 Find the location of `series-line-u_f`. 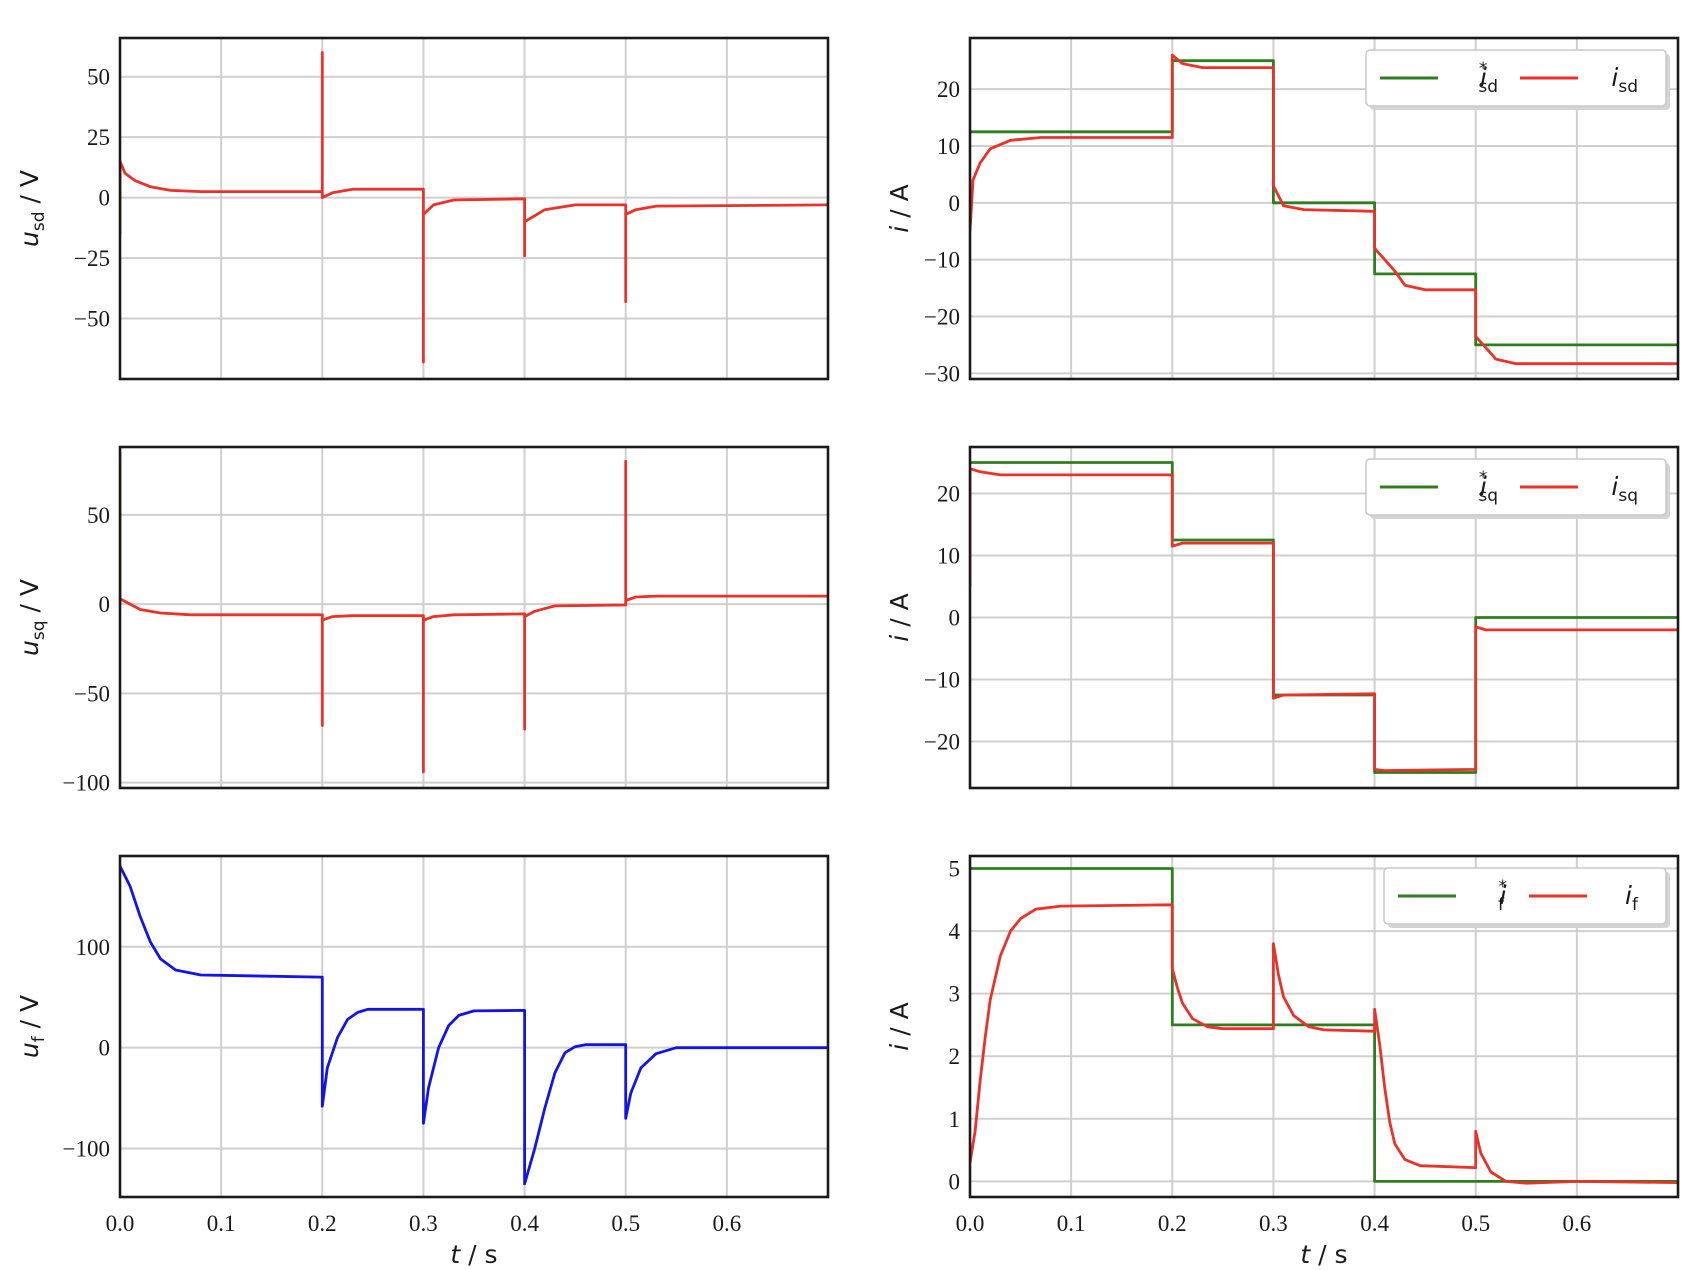

series-line-u_f is located at coordinates (474, 1025).